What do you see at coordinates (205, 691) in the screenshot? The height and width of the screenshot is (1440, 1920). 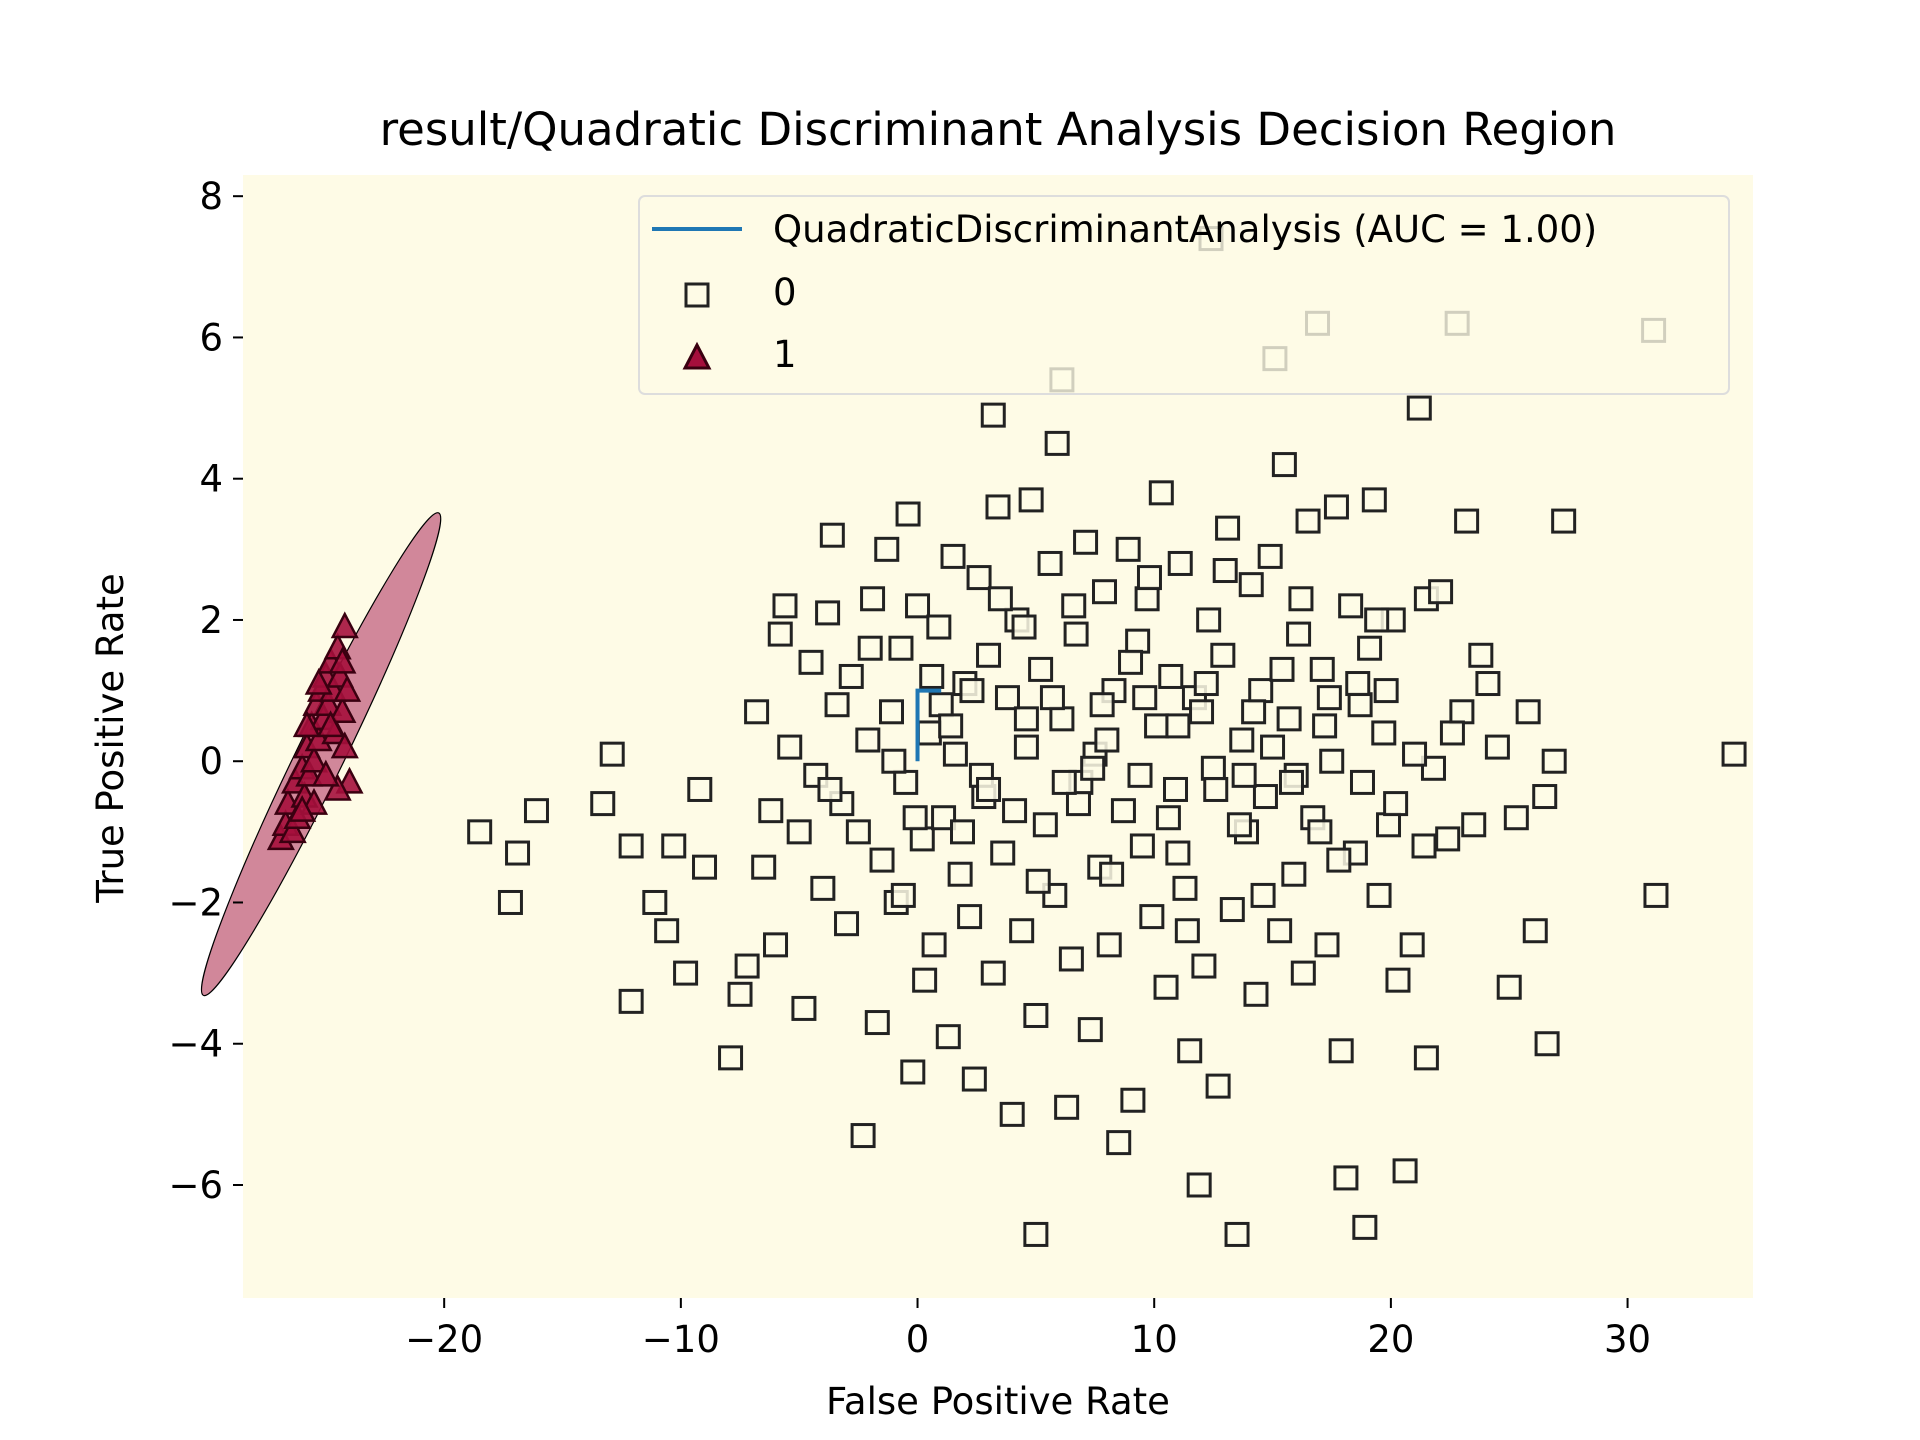 I see `y-axis: −6 −4 −2 0 2 4 6 8` at bounding box center [205, 691].